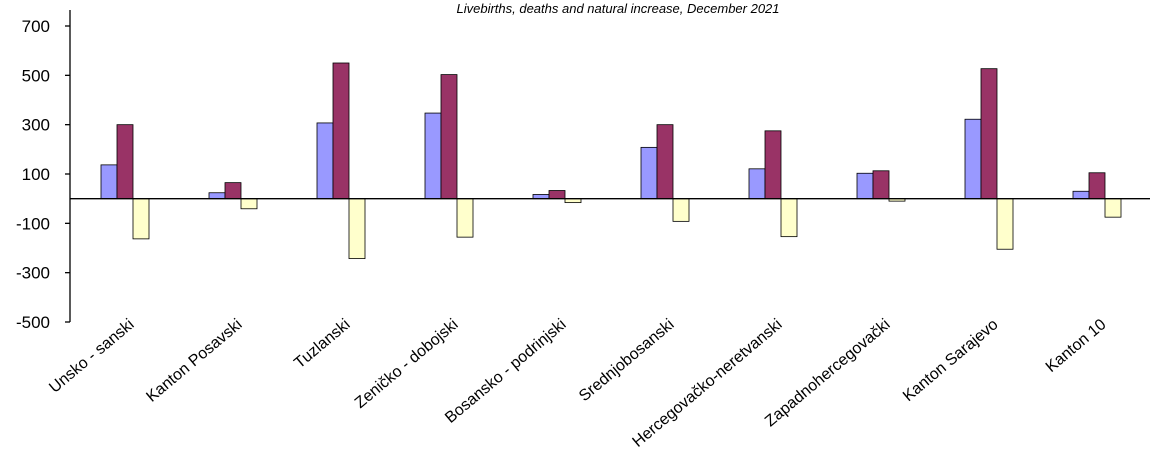 This screenshot has width=1174, height=461. Describe the element at coordinates (828, 373) in the screenshot. I see `category-label: Zapadnohercegovački` at that location.